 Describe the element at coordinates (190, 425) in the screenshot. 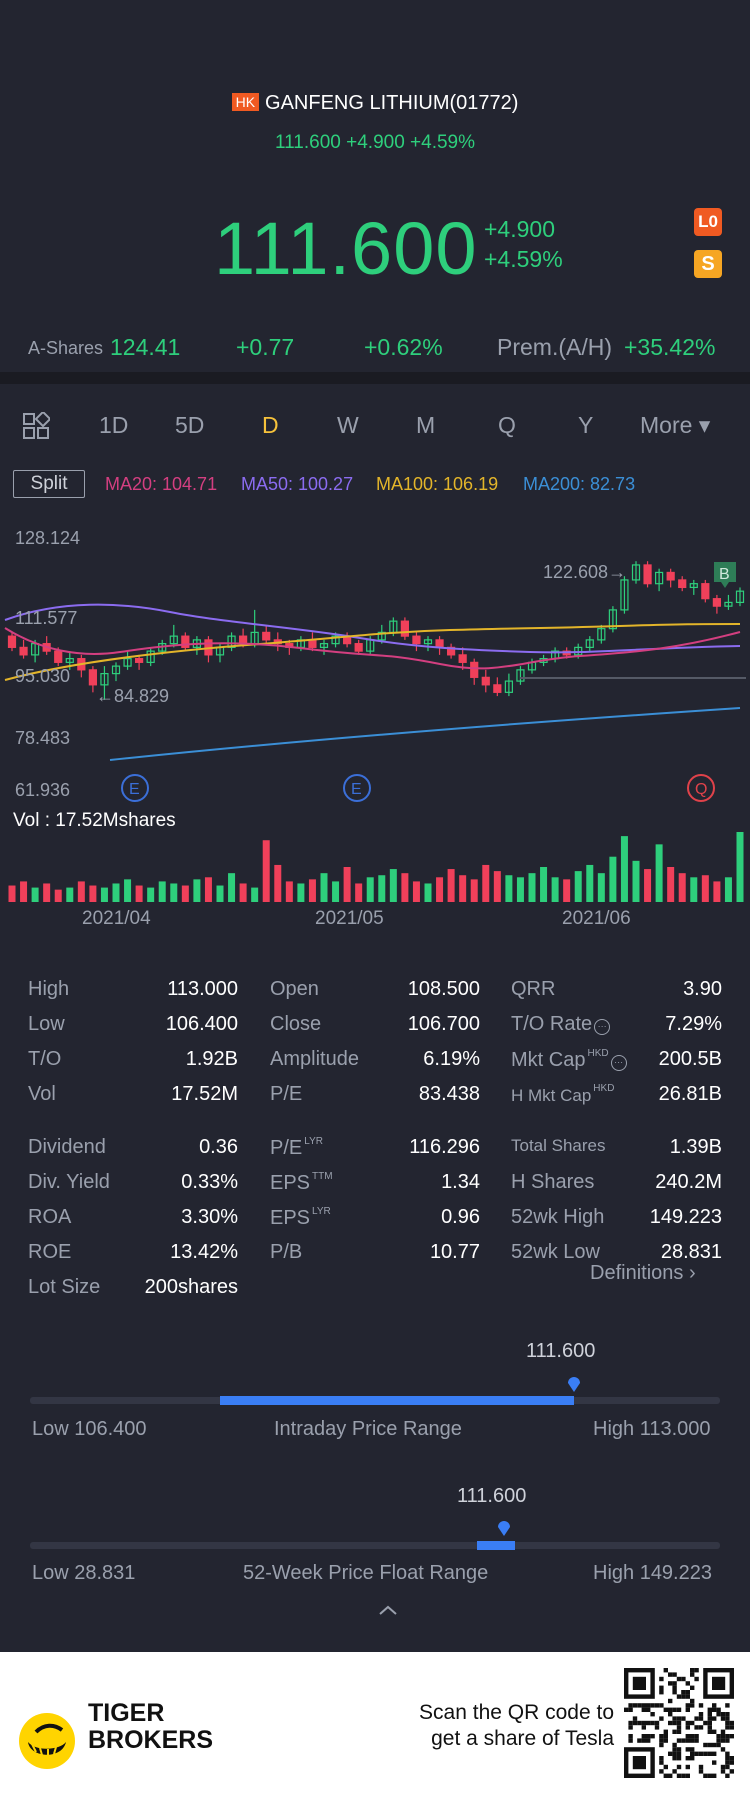

I see `tab-5d: 5D` at that location.